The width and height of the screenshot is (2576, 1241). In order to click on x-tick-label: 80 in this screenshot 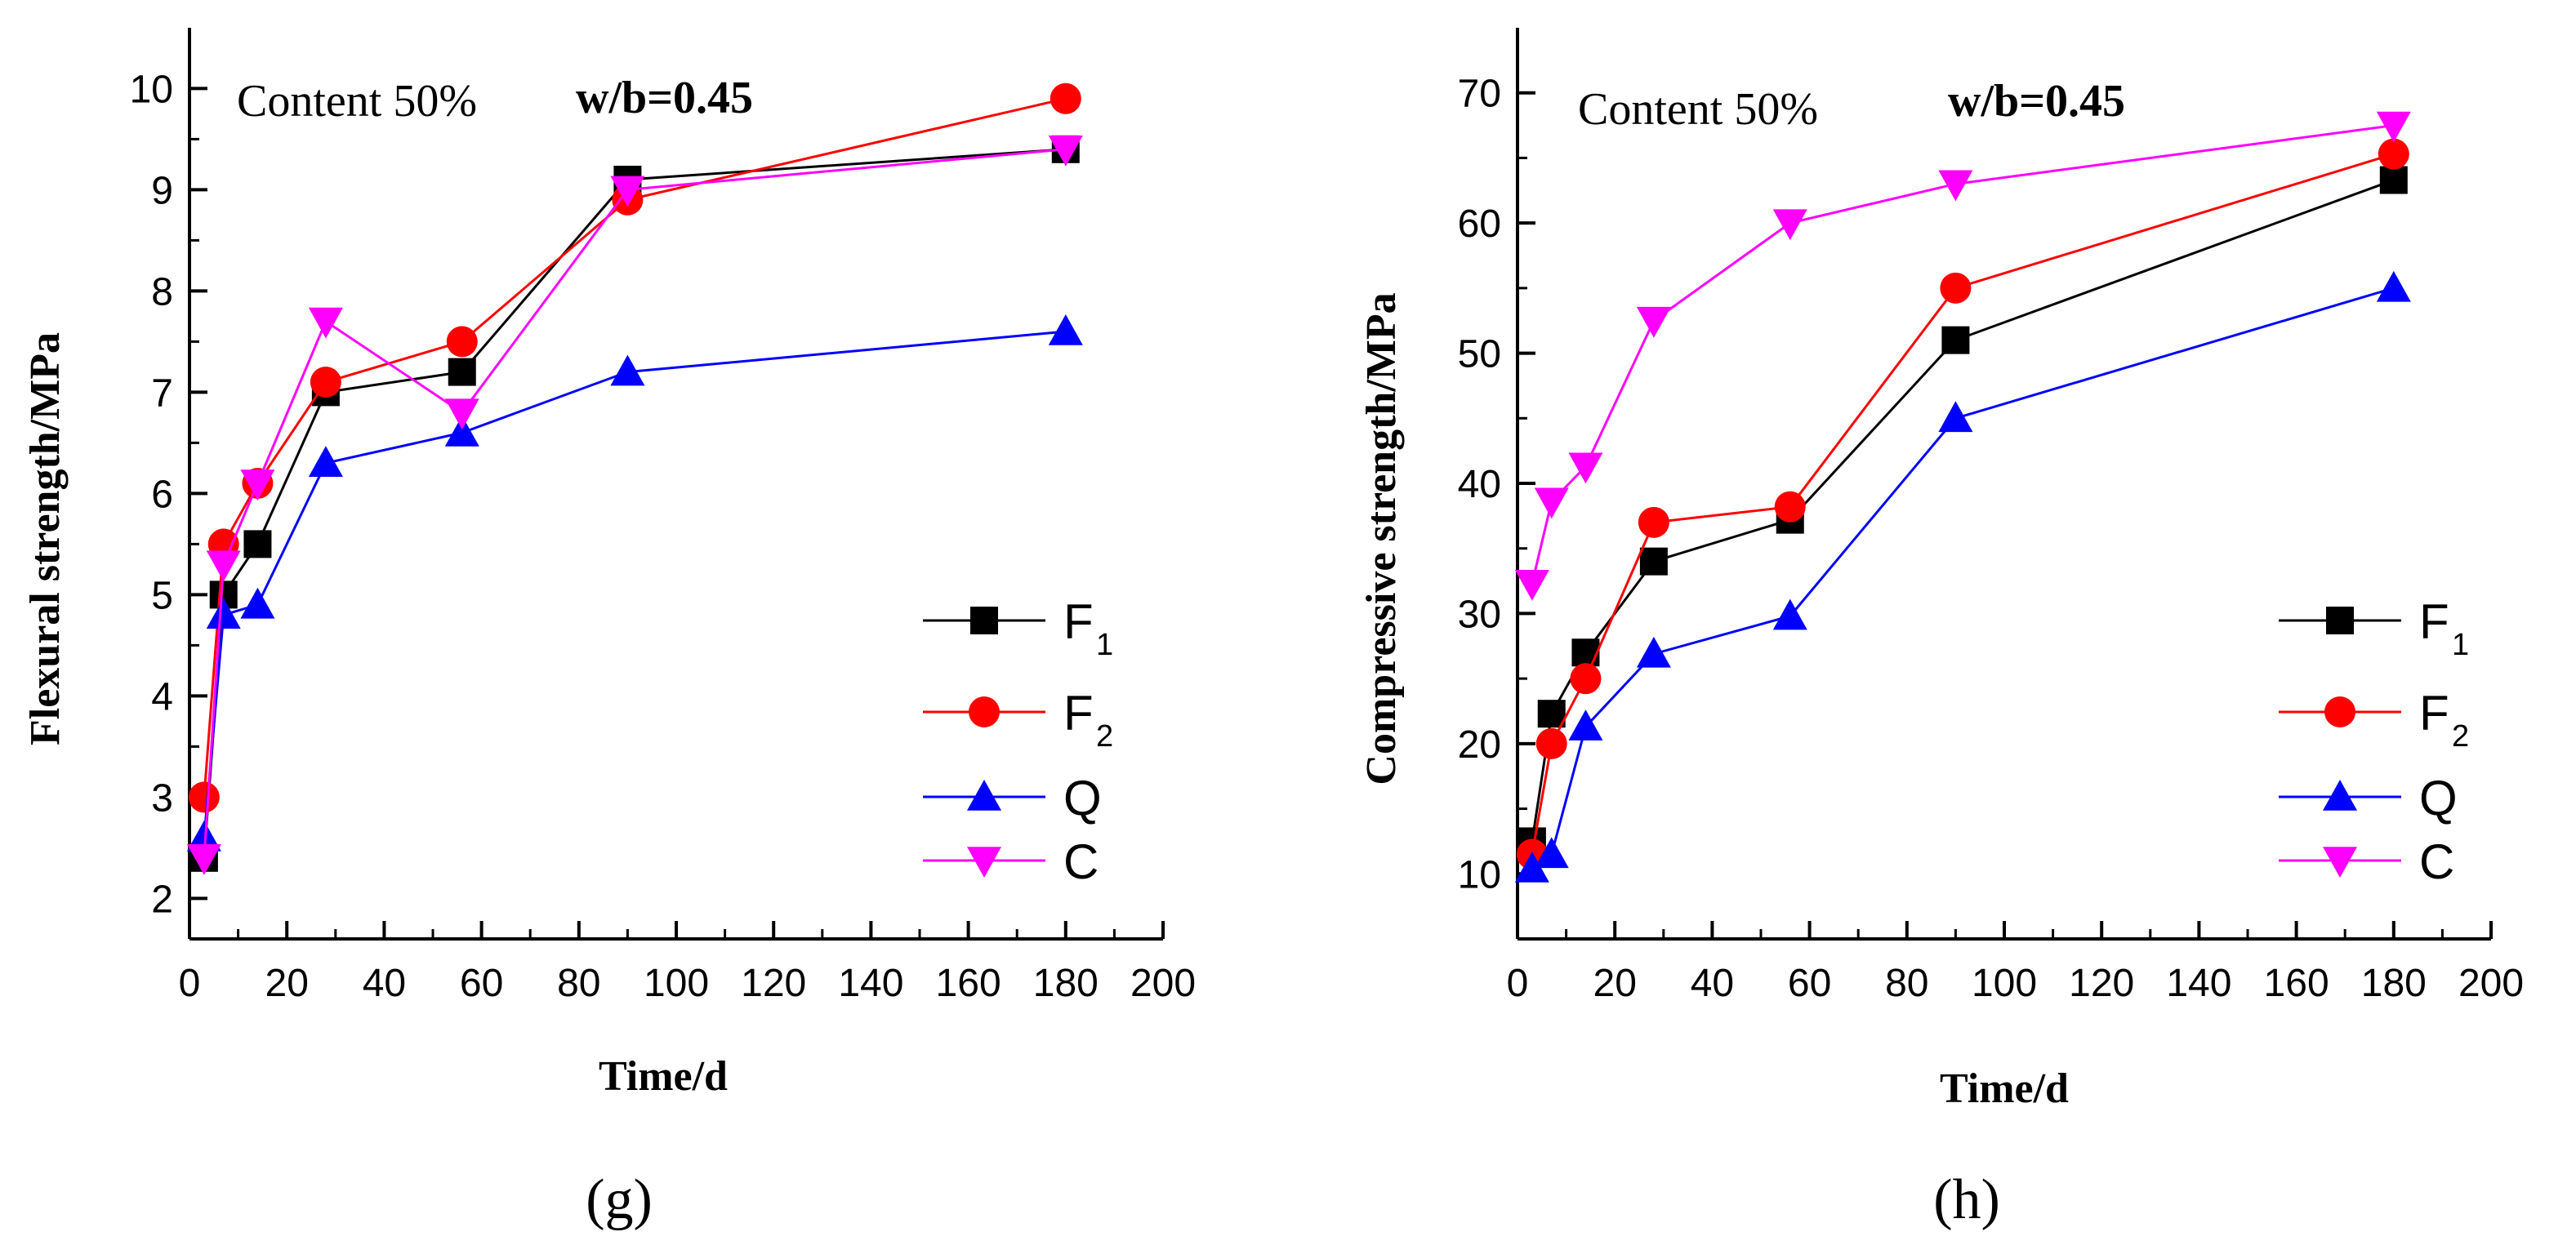, I will do `click(578, 983)`.